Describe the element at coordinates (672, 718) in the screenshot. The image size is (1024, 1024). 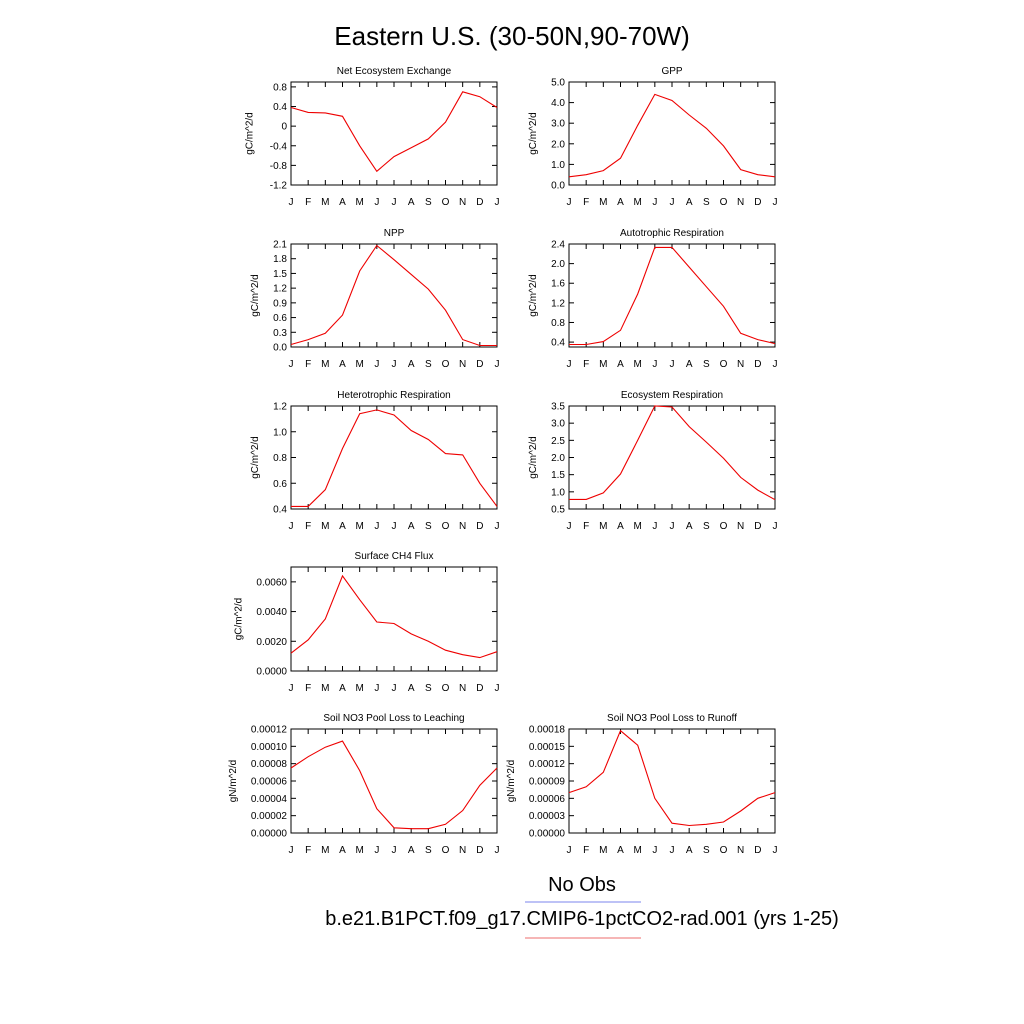
I see `panel-title-runoff: Soil NO3 Pool Loss to Runoff` at that location.